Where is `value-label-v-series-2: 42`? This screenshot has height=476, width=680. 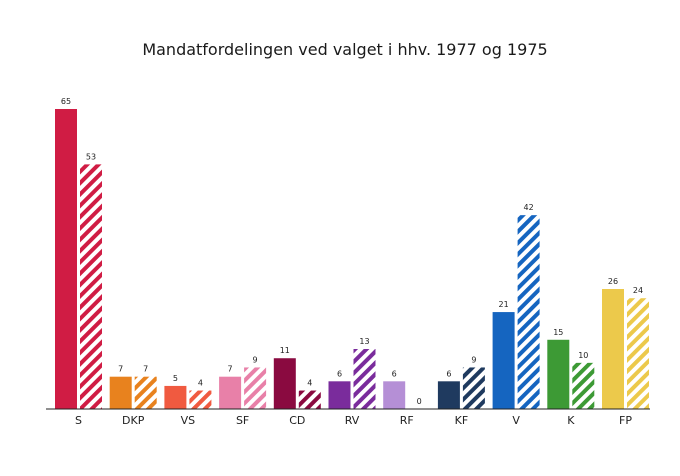
value-label-v-series-2: 42 is located at coordinates (529, 207).